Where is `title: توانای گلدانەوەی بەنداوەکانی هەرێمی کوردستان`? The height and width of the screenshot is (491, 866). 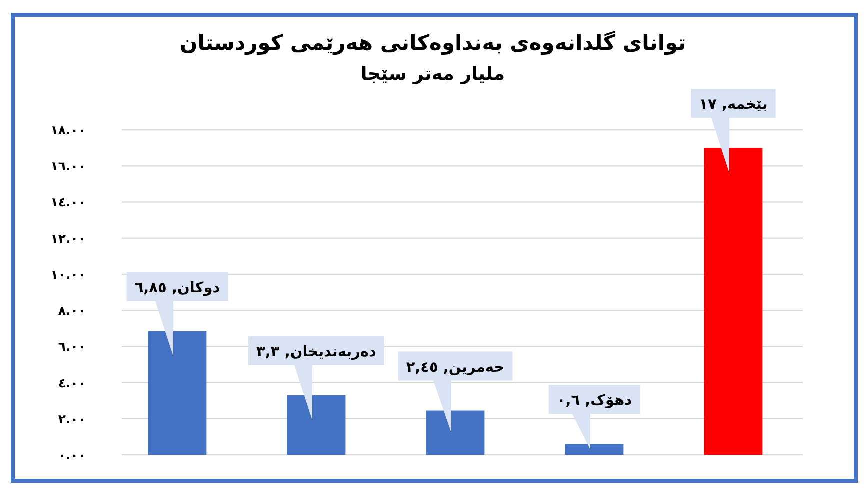
title: توانای گلدانەوەی بەنداوەکانی هەرێمی کوردستان is located at coordinates (433, 43).